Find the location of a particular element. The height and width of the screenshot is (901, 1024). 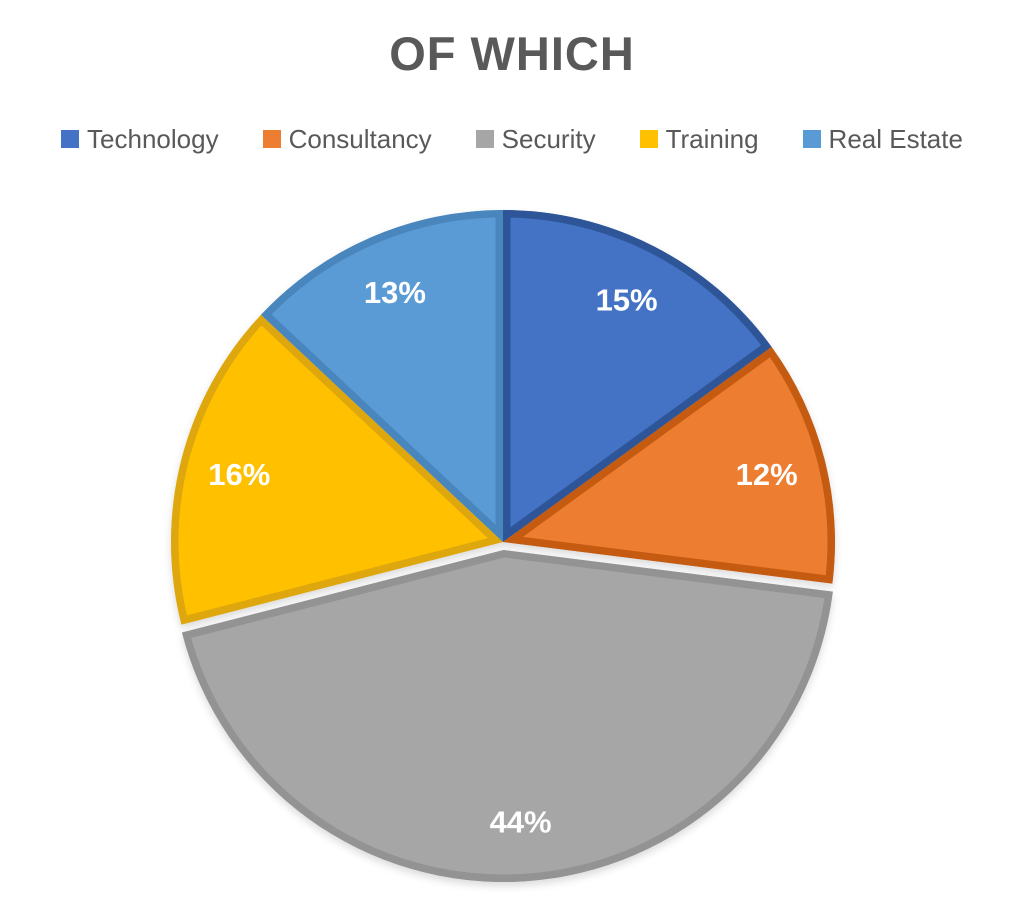

chart-title: OF WHICH is located at coordinates (512, 53).